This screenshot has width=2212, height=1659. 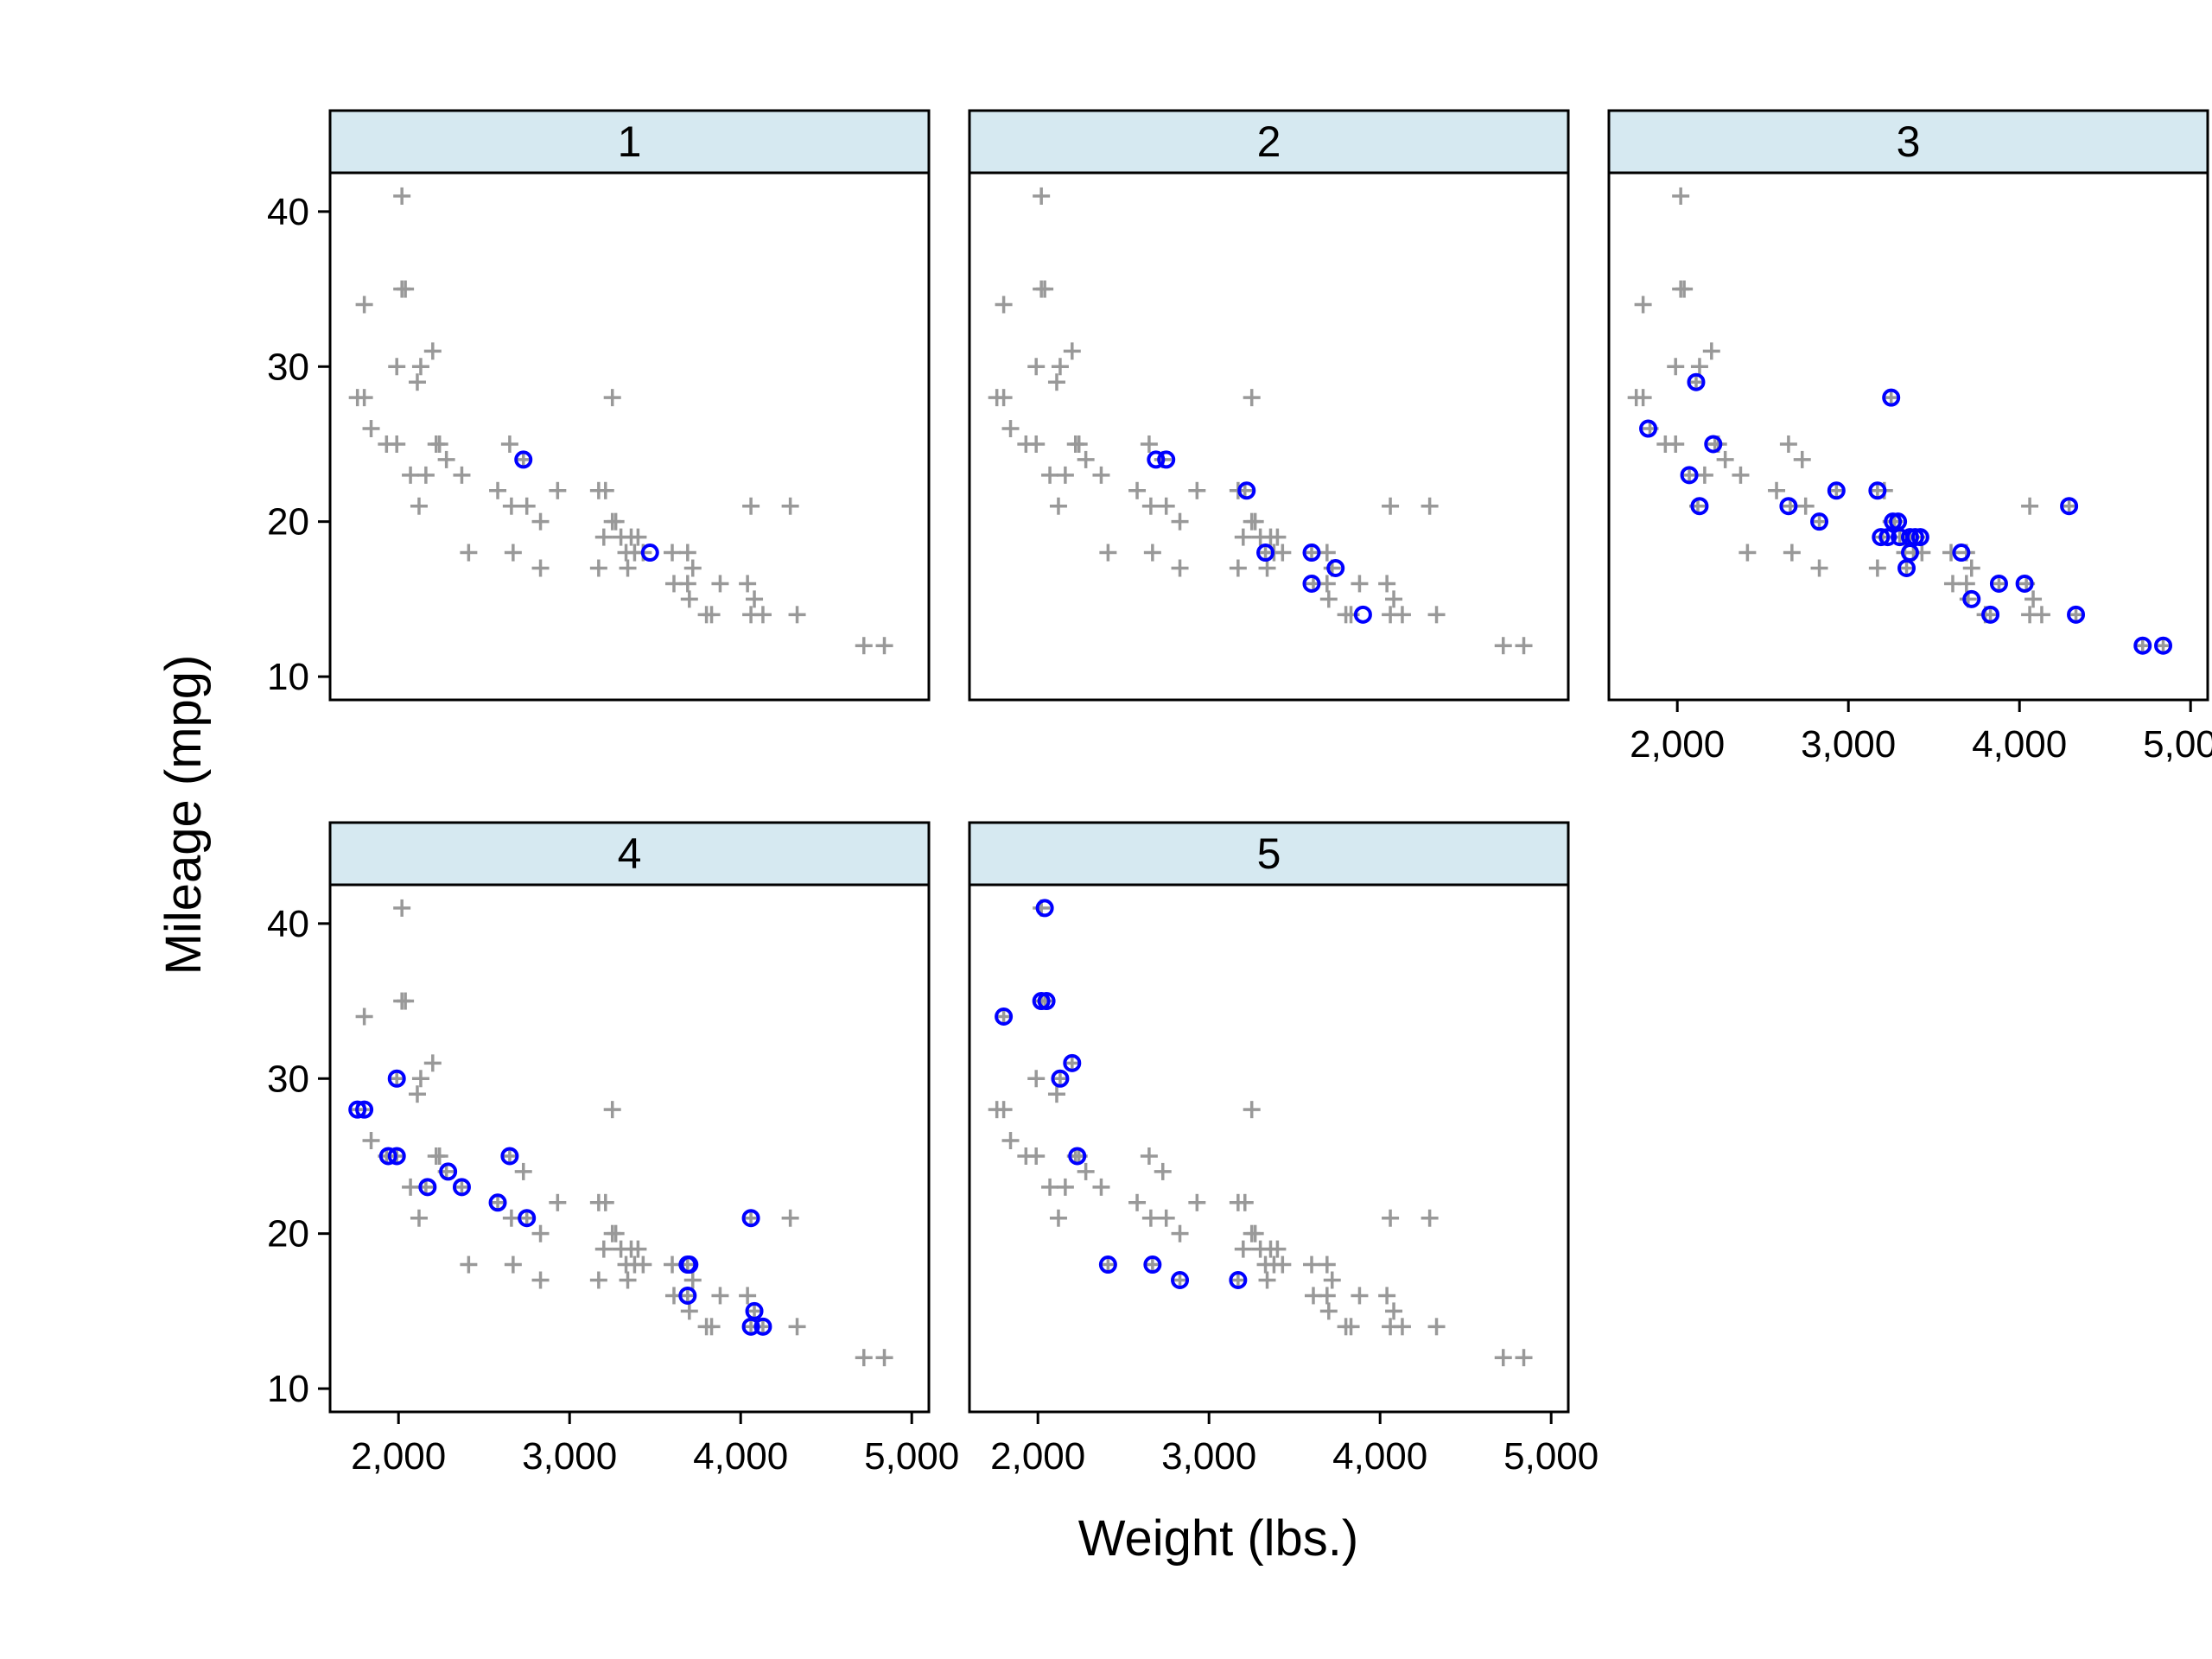 What do you see at coordinates (1848, 744) in the screenshot?
I see `x-tick-label: 3,000` at bounding box center [1848, 744].